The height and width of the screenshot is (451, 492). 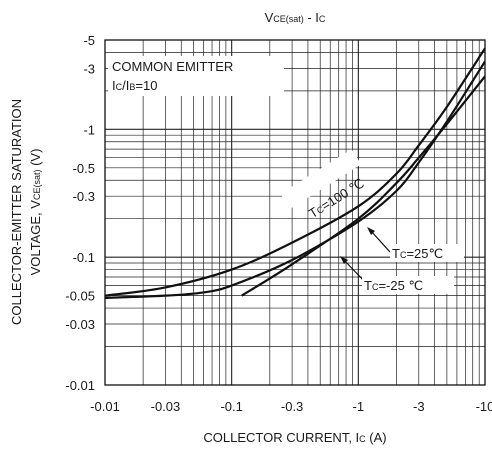 I want to click on annotation-tc25-arrow, so click(x=380, y=241).